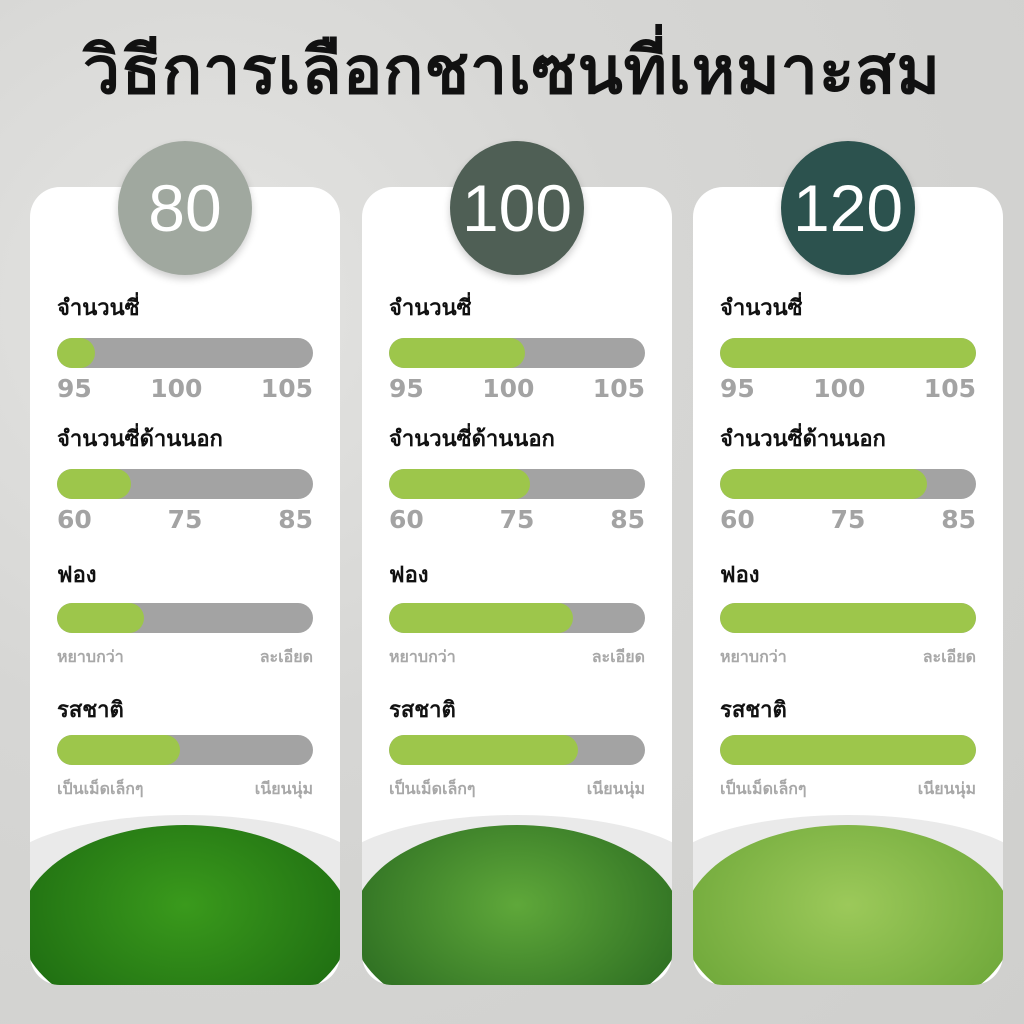  Describe the element at coordinates (185, 208) in the screenshot. I see `grade-number-badge: 80` at that location.